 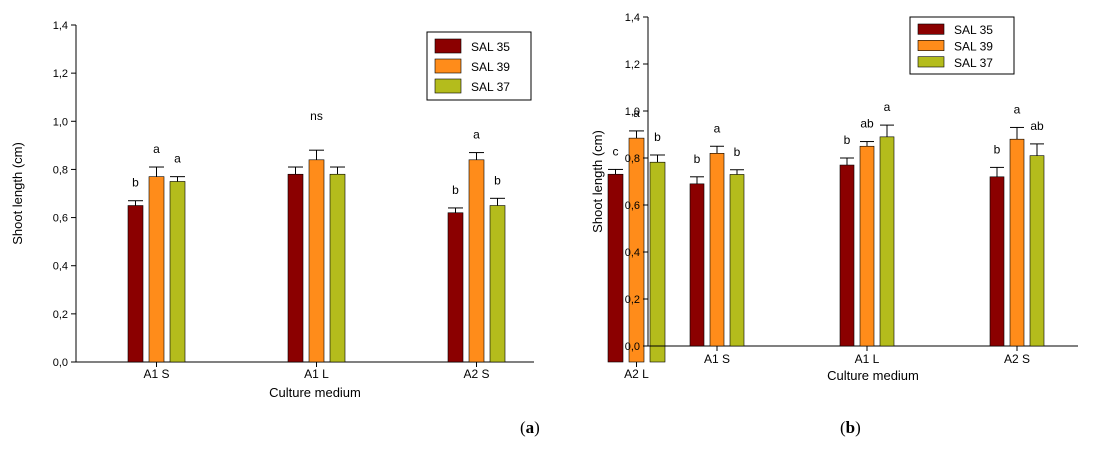 What do you see at coordinates (316, 116) in the screenshot?
I see `group-significance-label: ns` at bounding box center [316, 116].